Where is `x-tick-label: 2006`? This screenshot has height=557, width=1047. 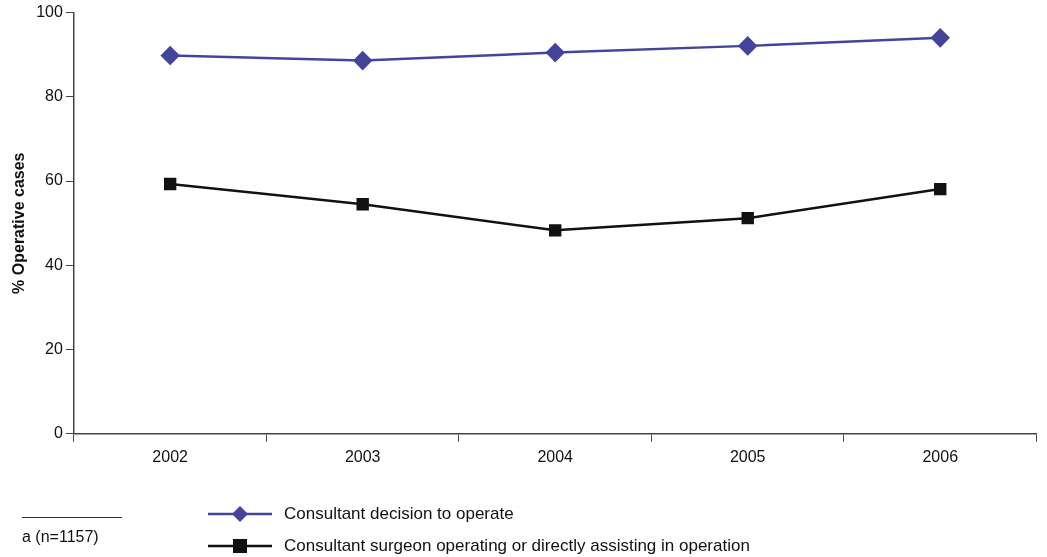 x-tick-label: 2006 is located at coordinates (940, 456).